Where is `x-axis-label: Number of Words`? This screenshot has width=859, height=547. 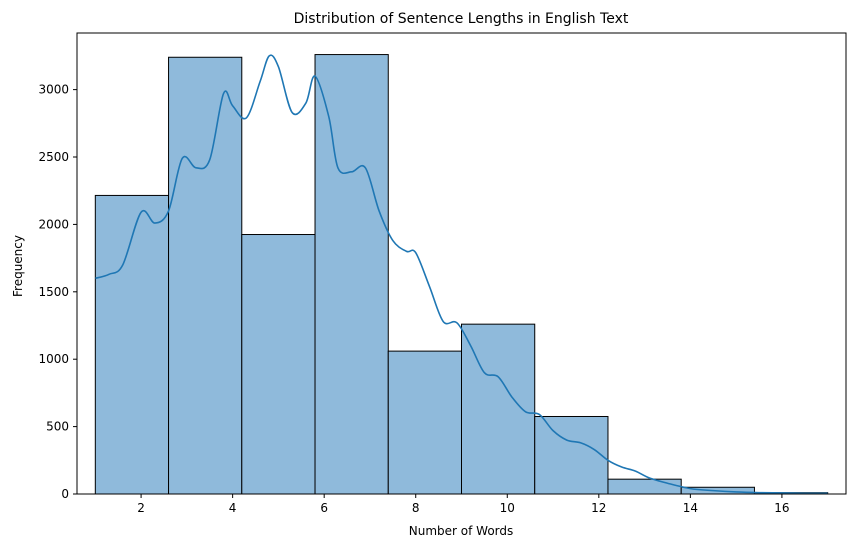 x-axis-label: Number of Words is located at coordinates (461, 531).